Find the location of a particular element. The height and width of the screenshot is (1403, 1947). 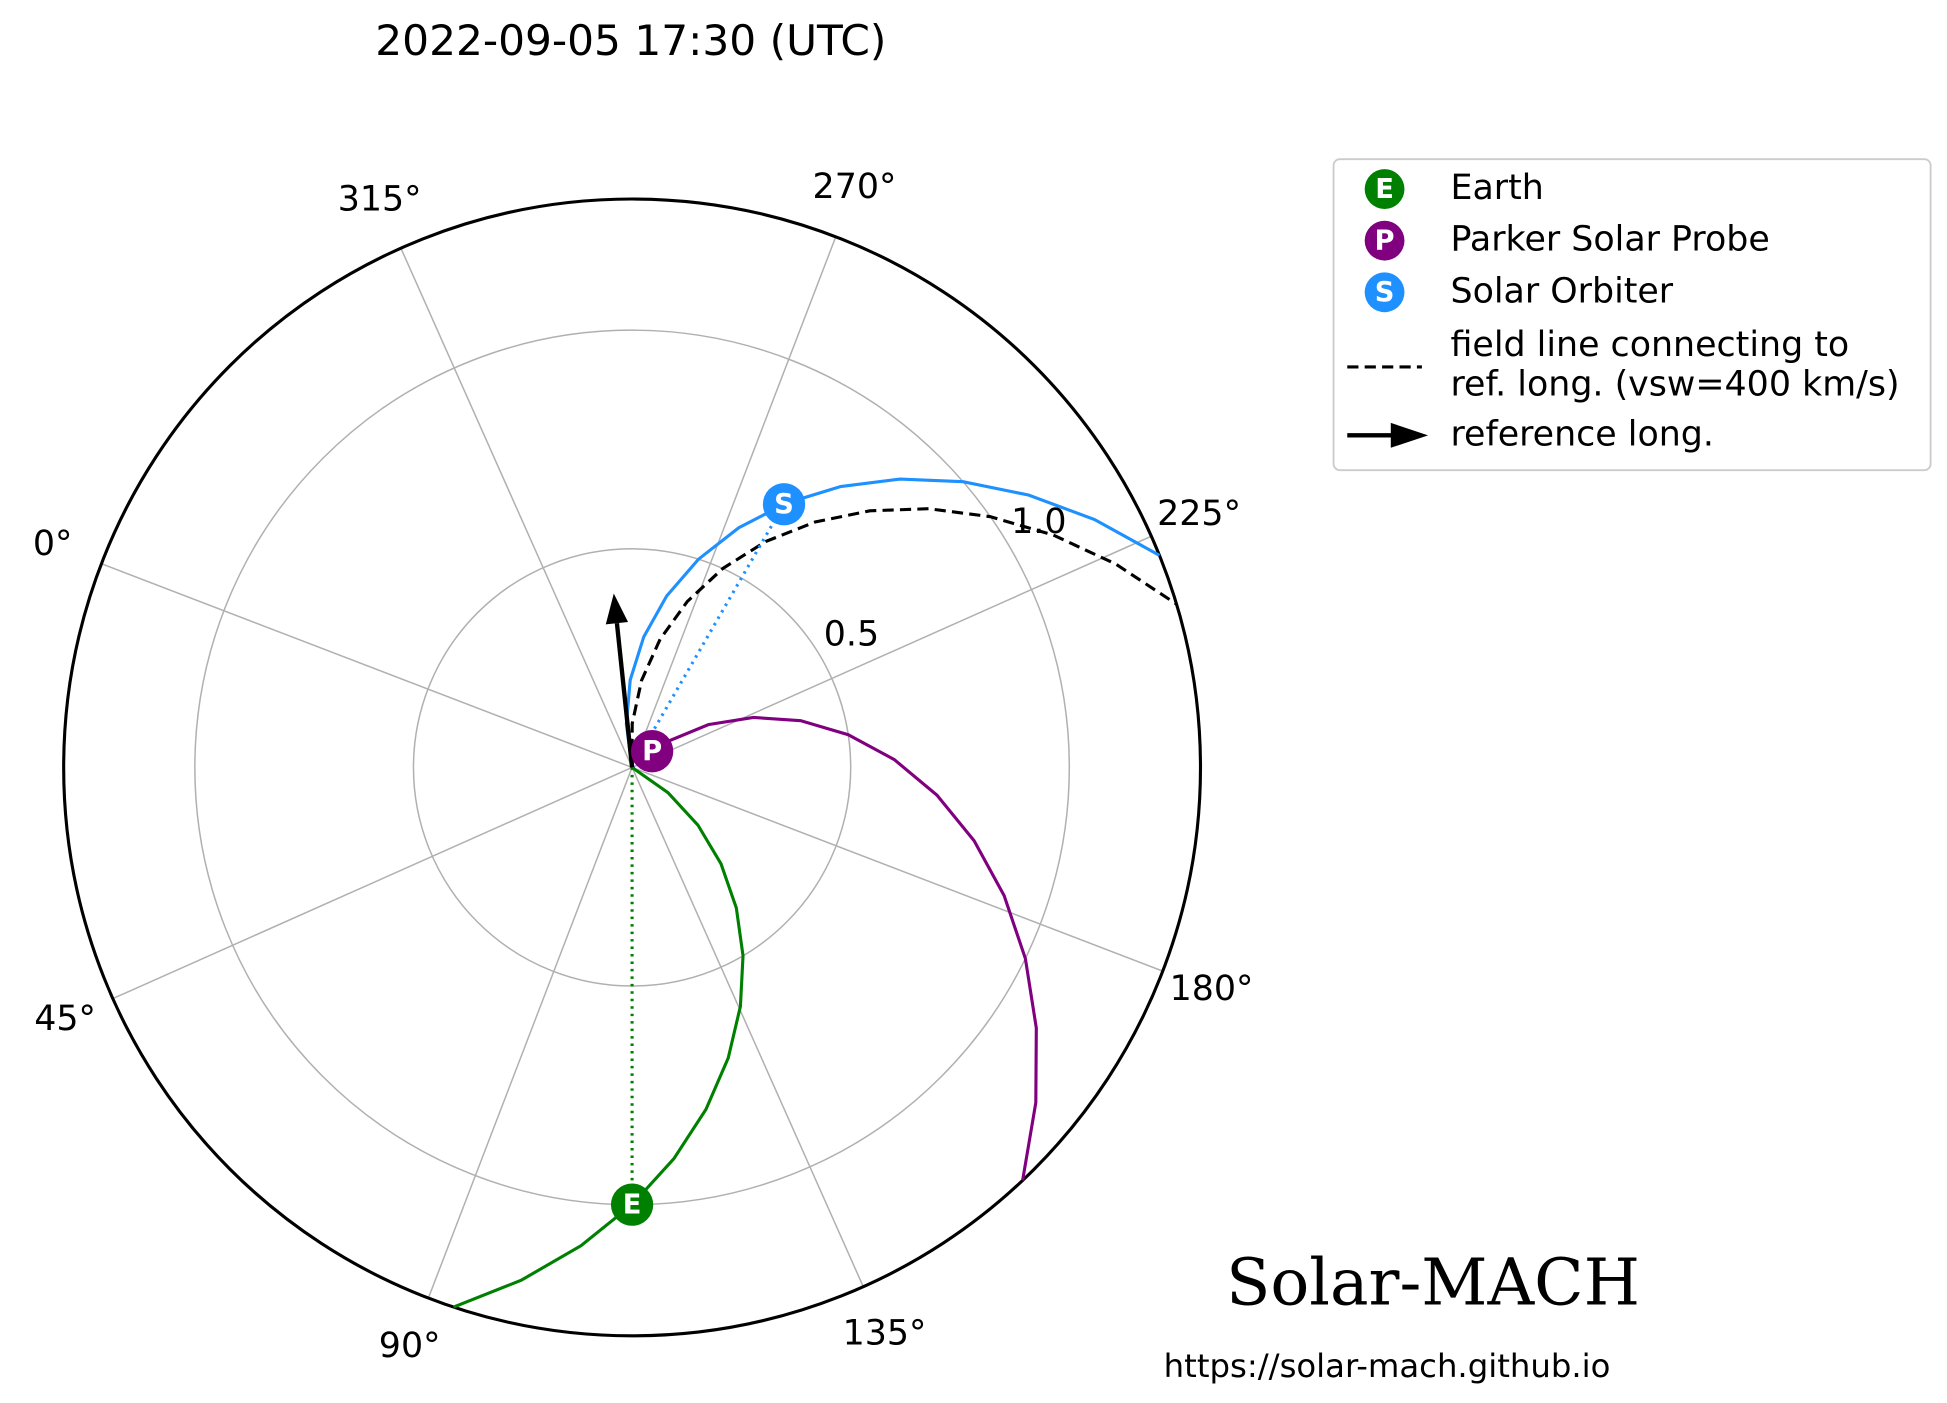

legend-box is located at coordinates (1632, 315).